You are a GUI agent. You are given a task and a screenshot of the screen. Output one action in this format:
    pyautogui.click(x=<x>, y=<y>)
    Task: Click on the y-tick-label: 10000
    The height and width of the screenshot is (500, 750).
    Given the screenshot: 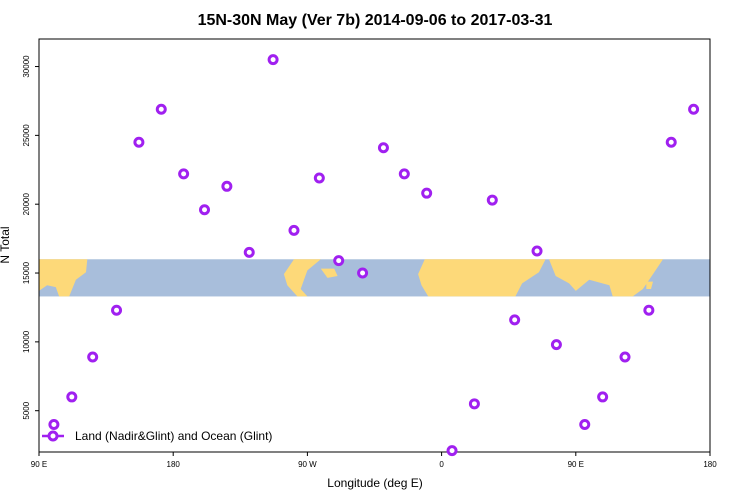 What is the action you would take?
    pyautogui.click(x=26, y=341)
    